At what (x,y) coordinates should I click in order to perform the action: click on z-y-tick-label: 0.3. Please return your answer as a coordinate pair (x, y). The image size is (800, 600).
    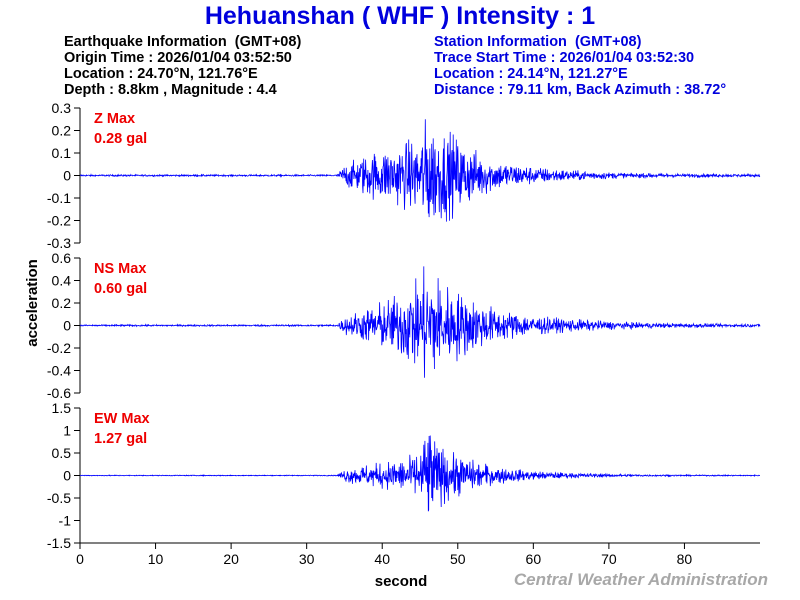
    Looking at the image, I should click on (62, 108).